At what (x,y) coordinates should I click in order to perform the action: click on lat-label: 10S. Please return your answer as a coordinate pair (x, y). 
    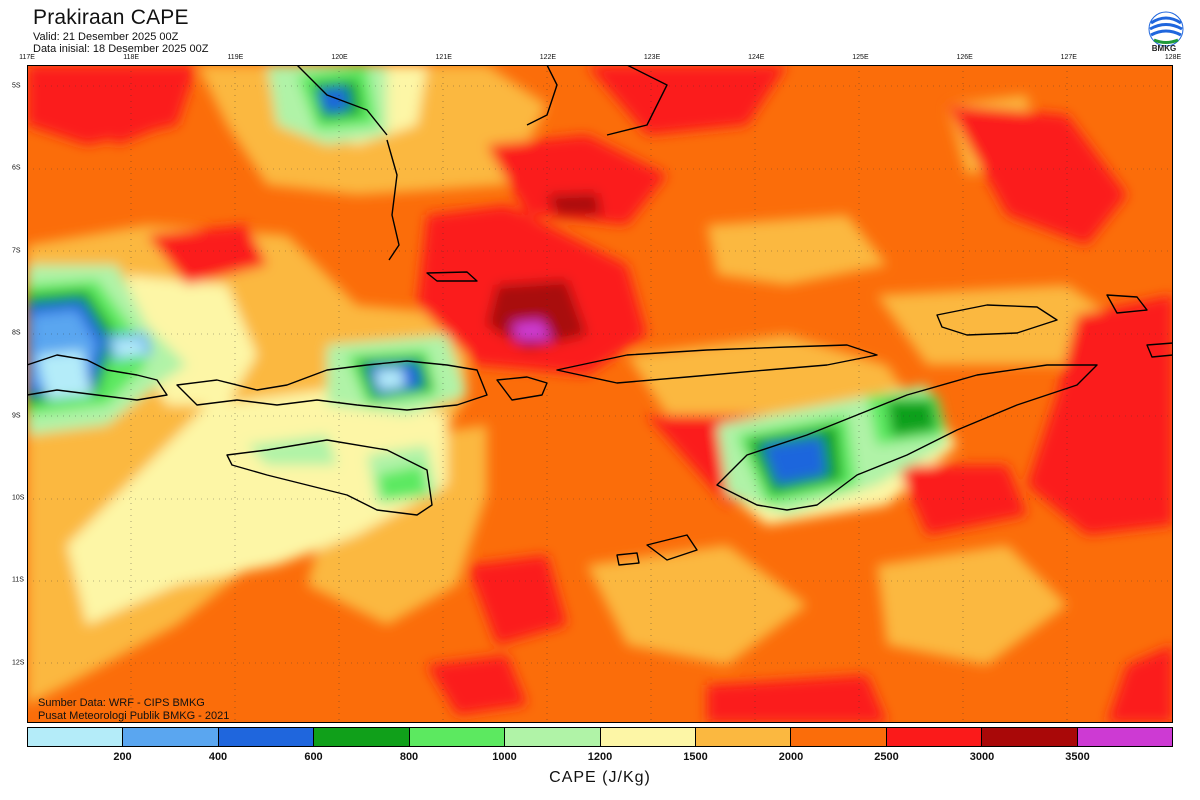
    Looking at the image, I should click on (18, 498).